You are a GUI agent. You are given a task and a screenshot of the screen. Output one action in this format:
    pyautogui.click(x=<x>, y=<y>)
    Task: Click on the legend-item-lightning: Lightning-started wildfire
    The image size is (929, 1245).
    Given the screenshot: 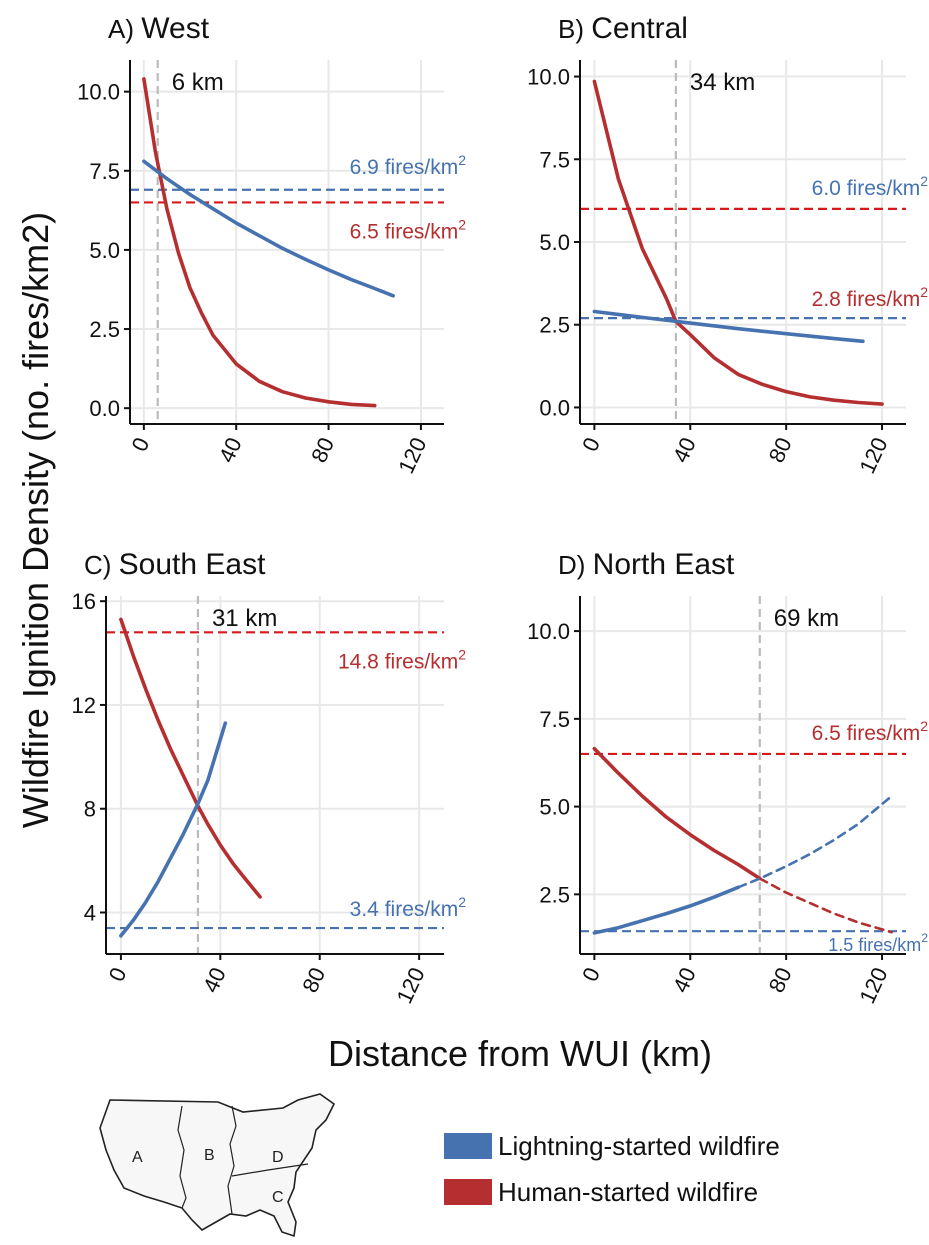 What is the action you would take?
    pyautogui.click(x=612, y=1146)
    